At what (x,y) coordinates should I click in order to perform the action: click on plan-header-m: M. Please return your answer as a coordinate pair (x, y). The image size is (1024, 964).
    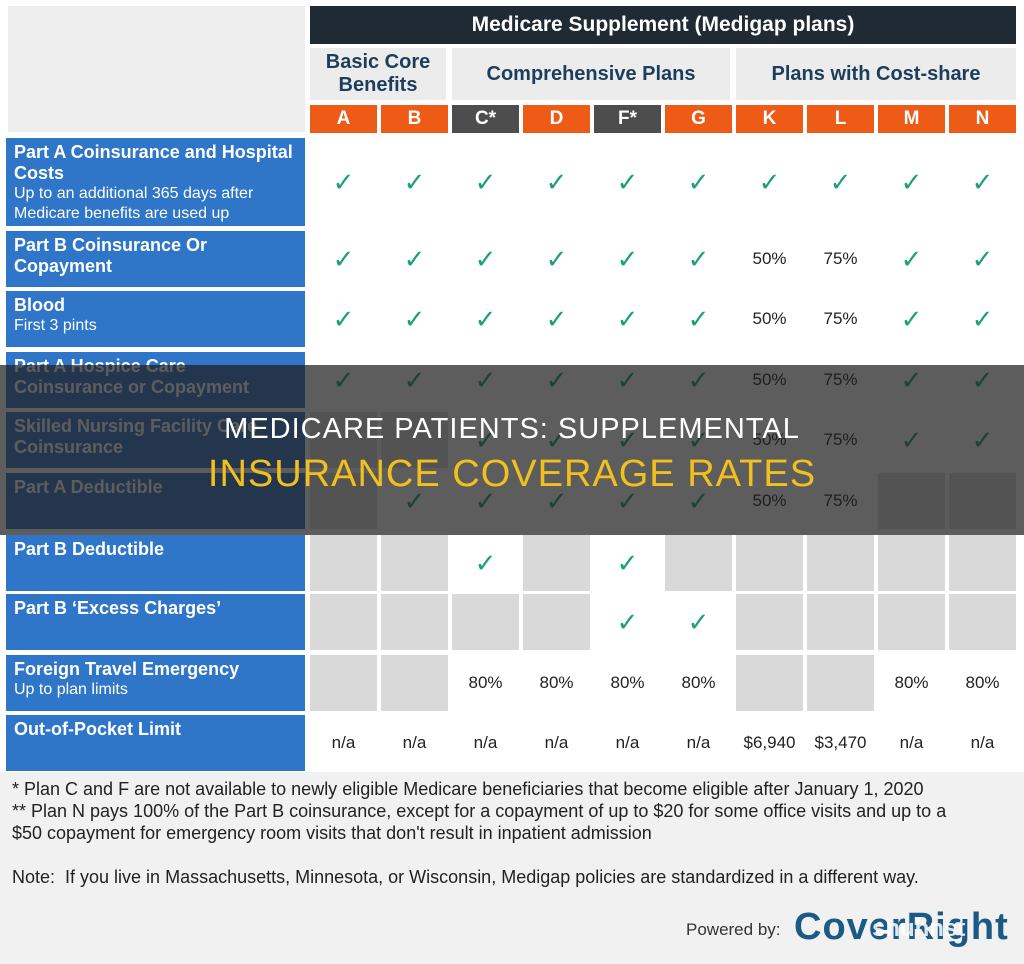
    Looking at the image, I should click on (911, 119).